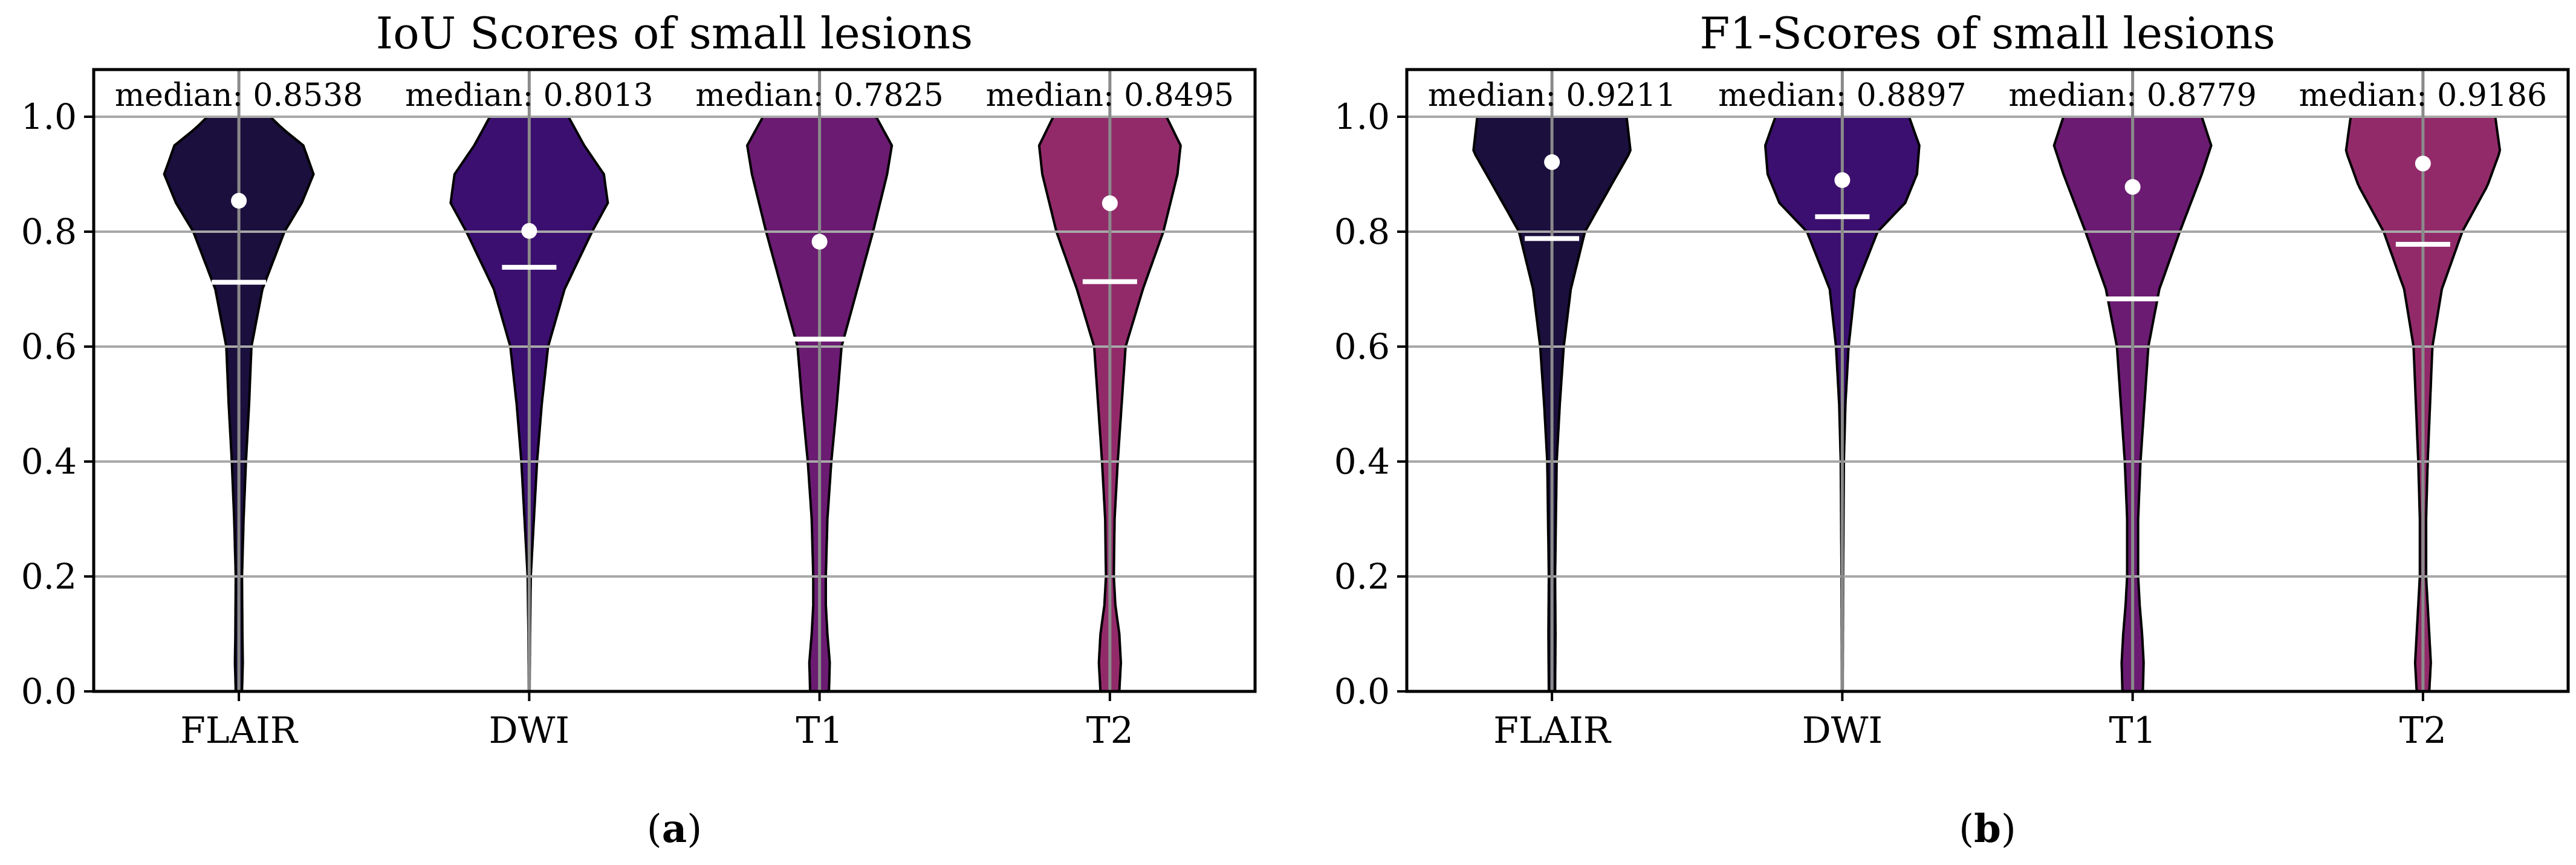 This screenshot has height=865, width=2576. What do you see at coordinates (2133, 95) in the screenshot?
I see `median-label-t1: median: 0.8779` at bounding box center [2133, 95].